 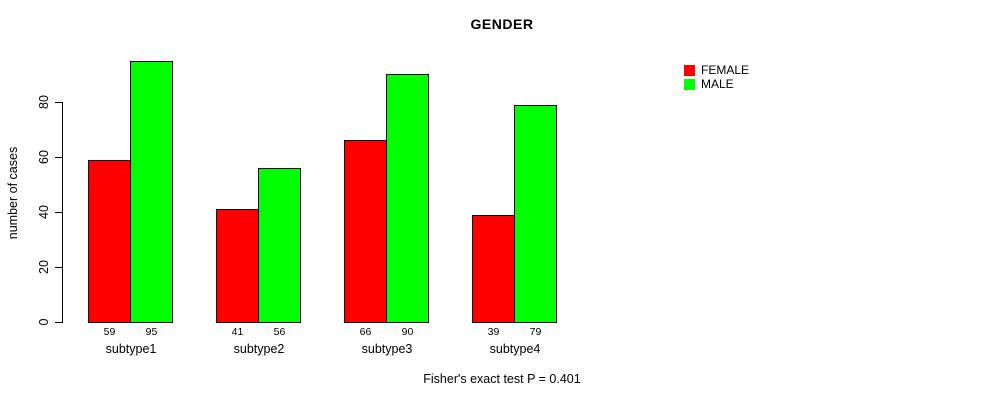 I want to click on chart-title: GENDER, so click(x=502, y=24).